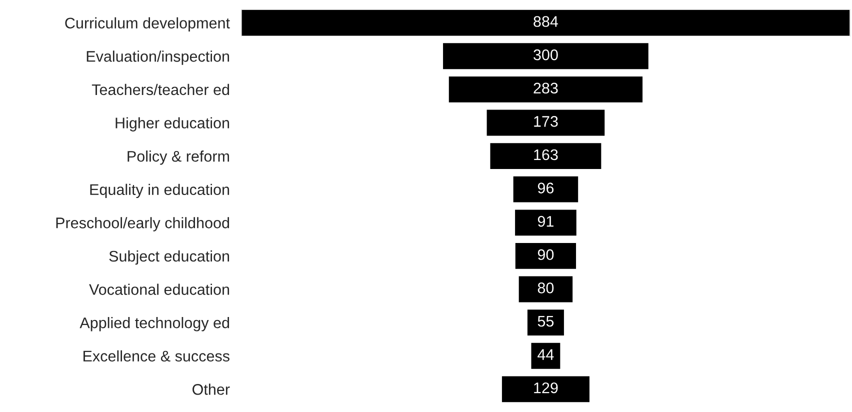 This screenshot has height=412, width=852. Describe the element at coordinates (546, 121) in the screenshot. I see `data-label: 173` at that location.